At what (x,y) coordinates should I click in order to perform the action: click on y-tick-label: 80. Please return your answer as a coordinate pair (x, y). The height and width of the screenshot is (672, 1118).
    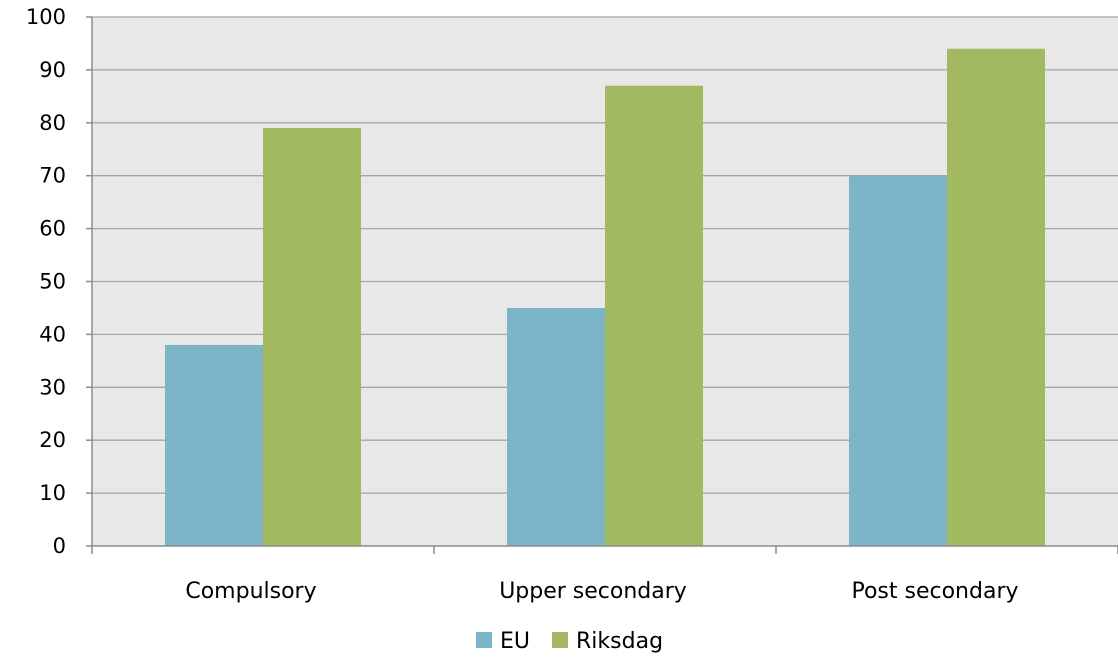
    Looking at the image, I should click on (52, 123).